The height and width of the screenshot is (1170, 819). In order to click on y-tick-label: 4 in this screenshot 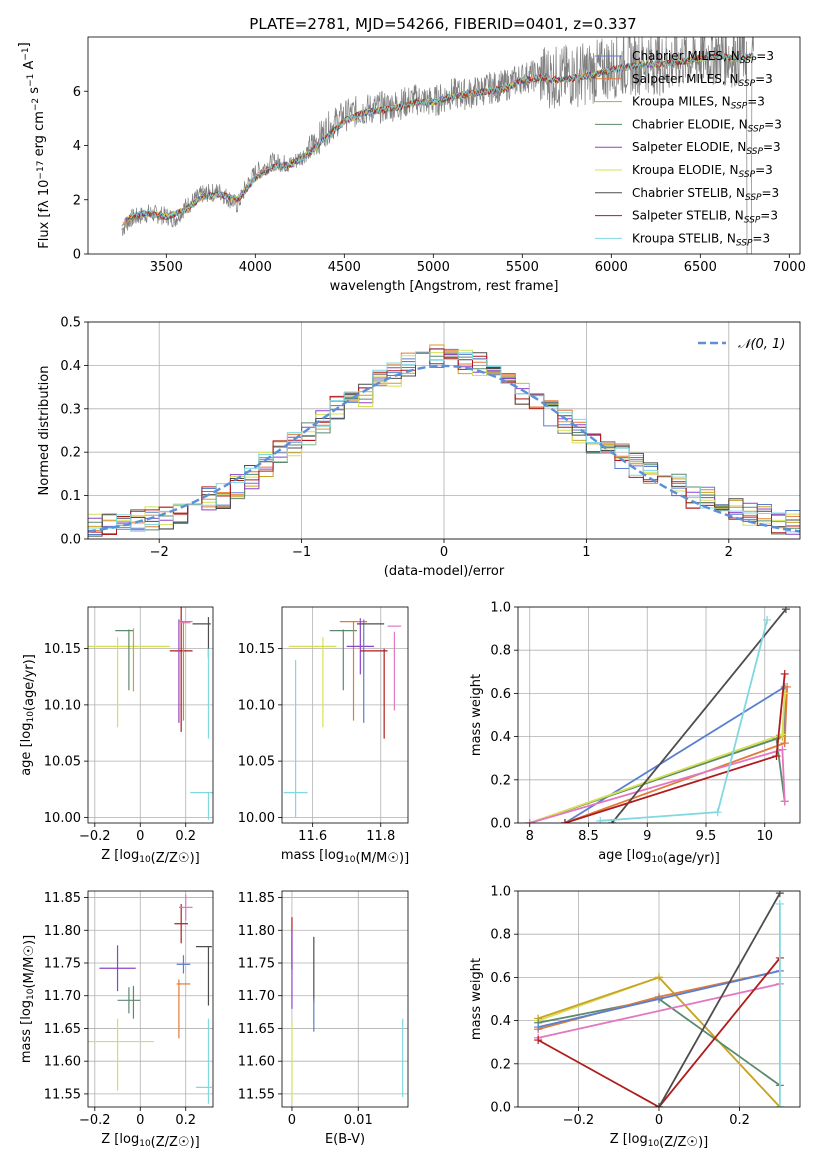, I will do `click(77, 146)`.